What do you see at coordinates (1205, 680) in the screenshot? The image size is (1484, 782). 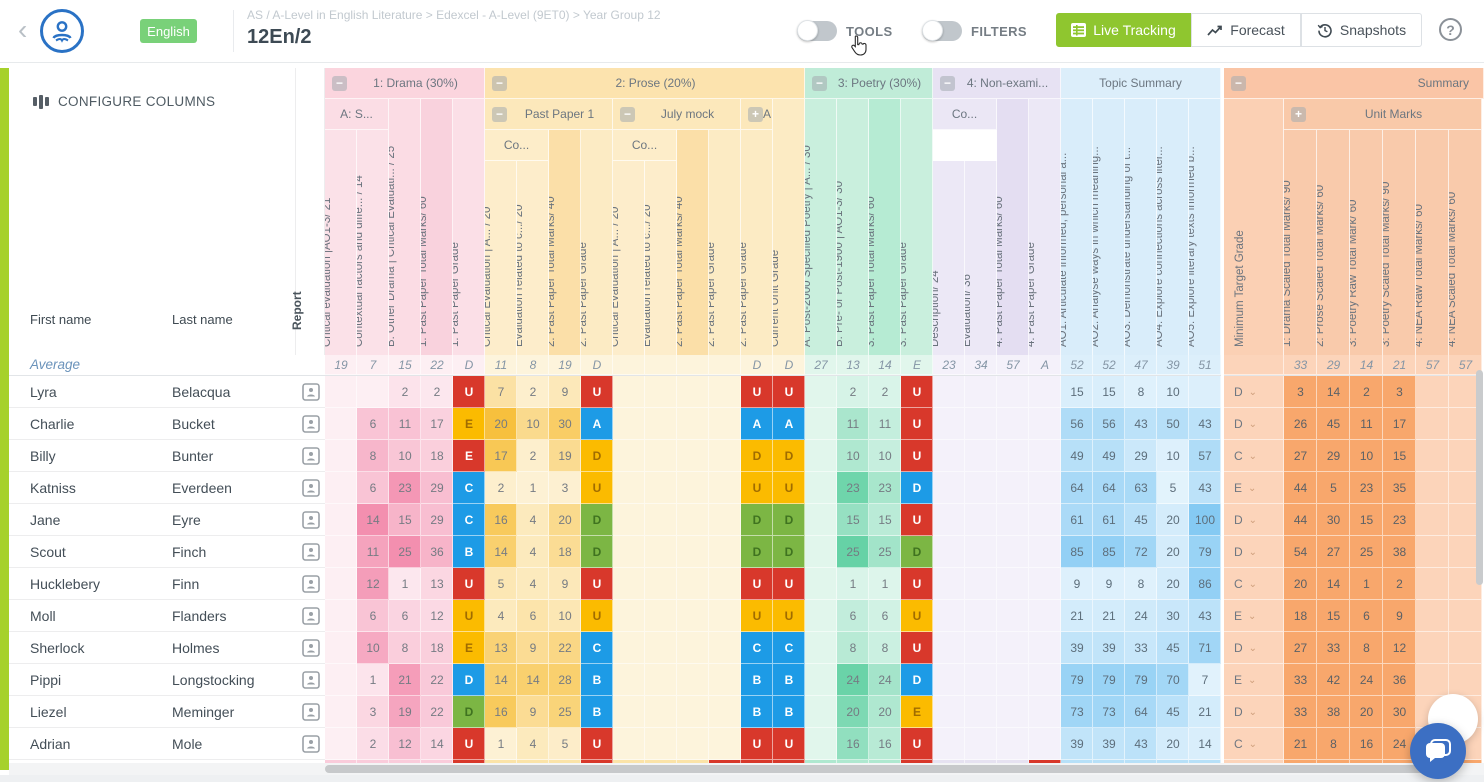 I see `mark-cell-t5: 7` at bounding box center [1205, 680].